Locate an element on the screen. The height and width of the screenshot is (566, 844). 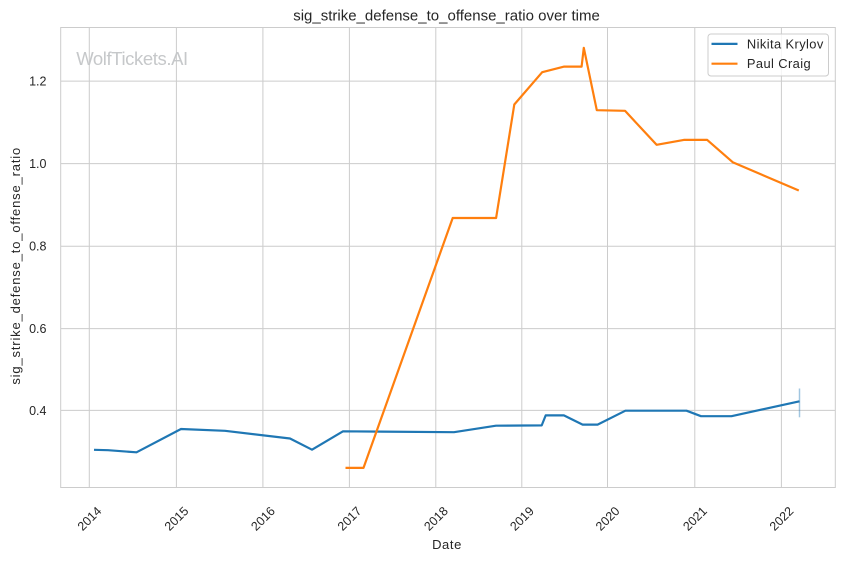
svg-text: 0.6 is located at coordinates (37, 329).